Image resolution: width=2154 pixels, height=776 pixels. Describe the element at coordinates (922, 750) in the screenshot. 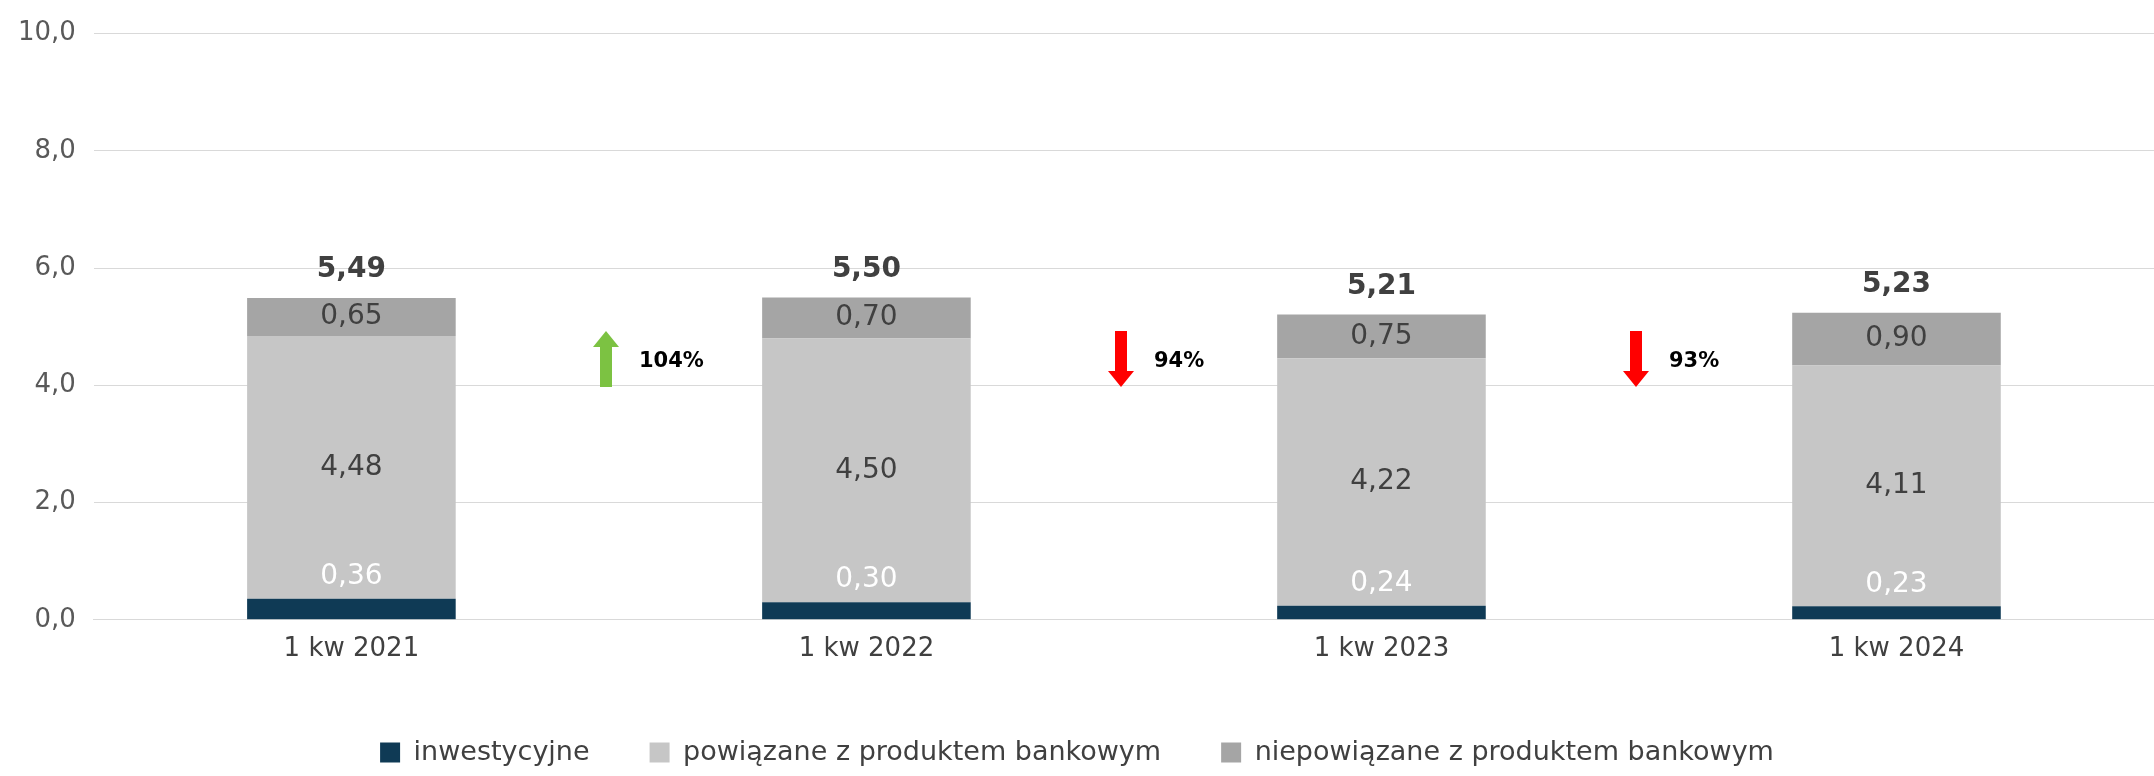

I see `legend-label: powiązane z produktem bankowym` at that location.